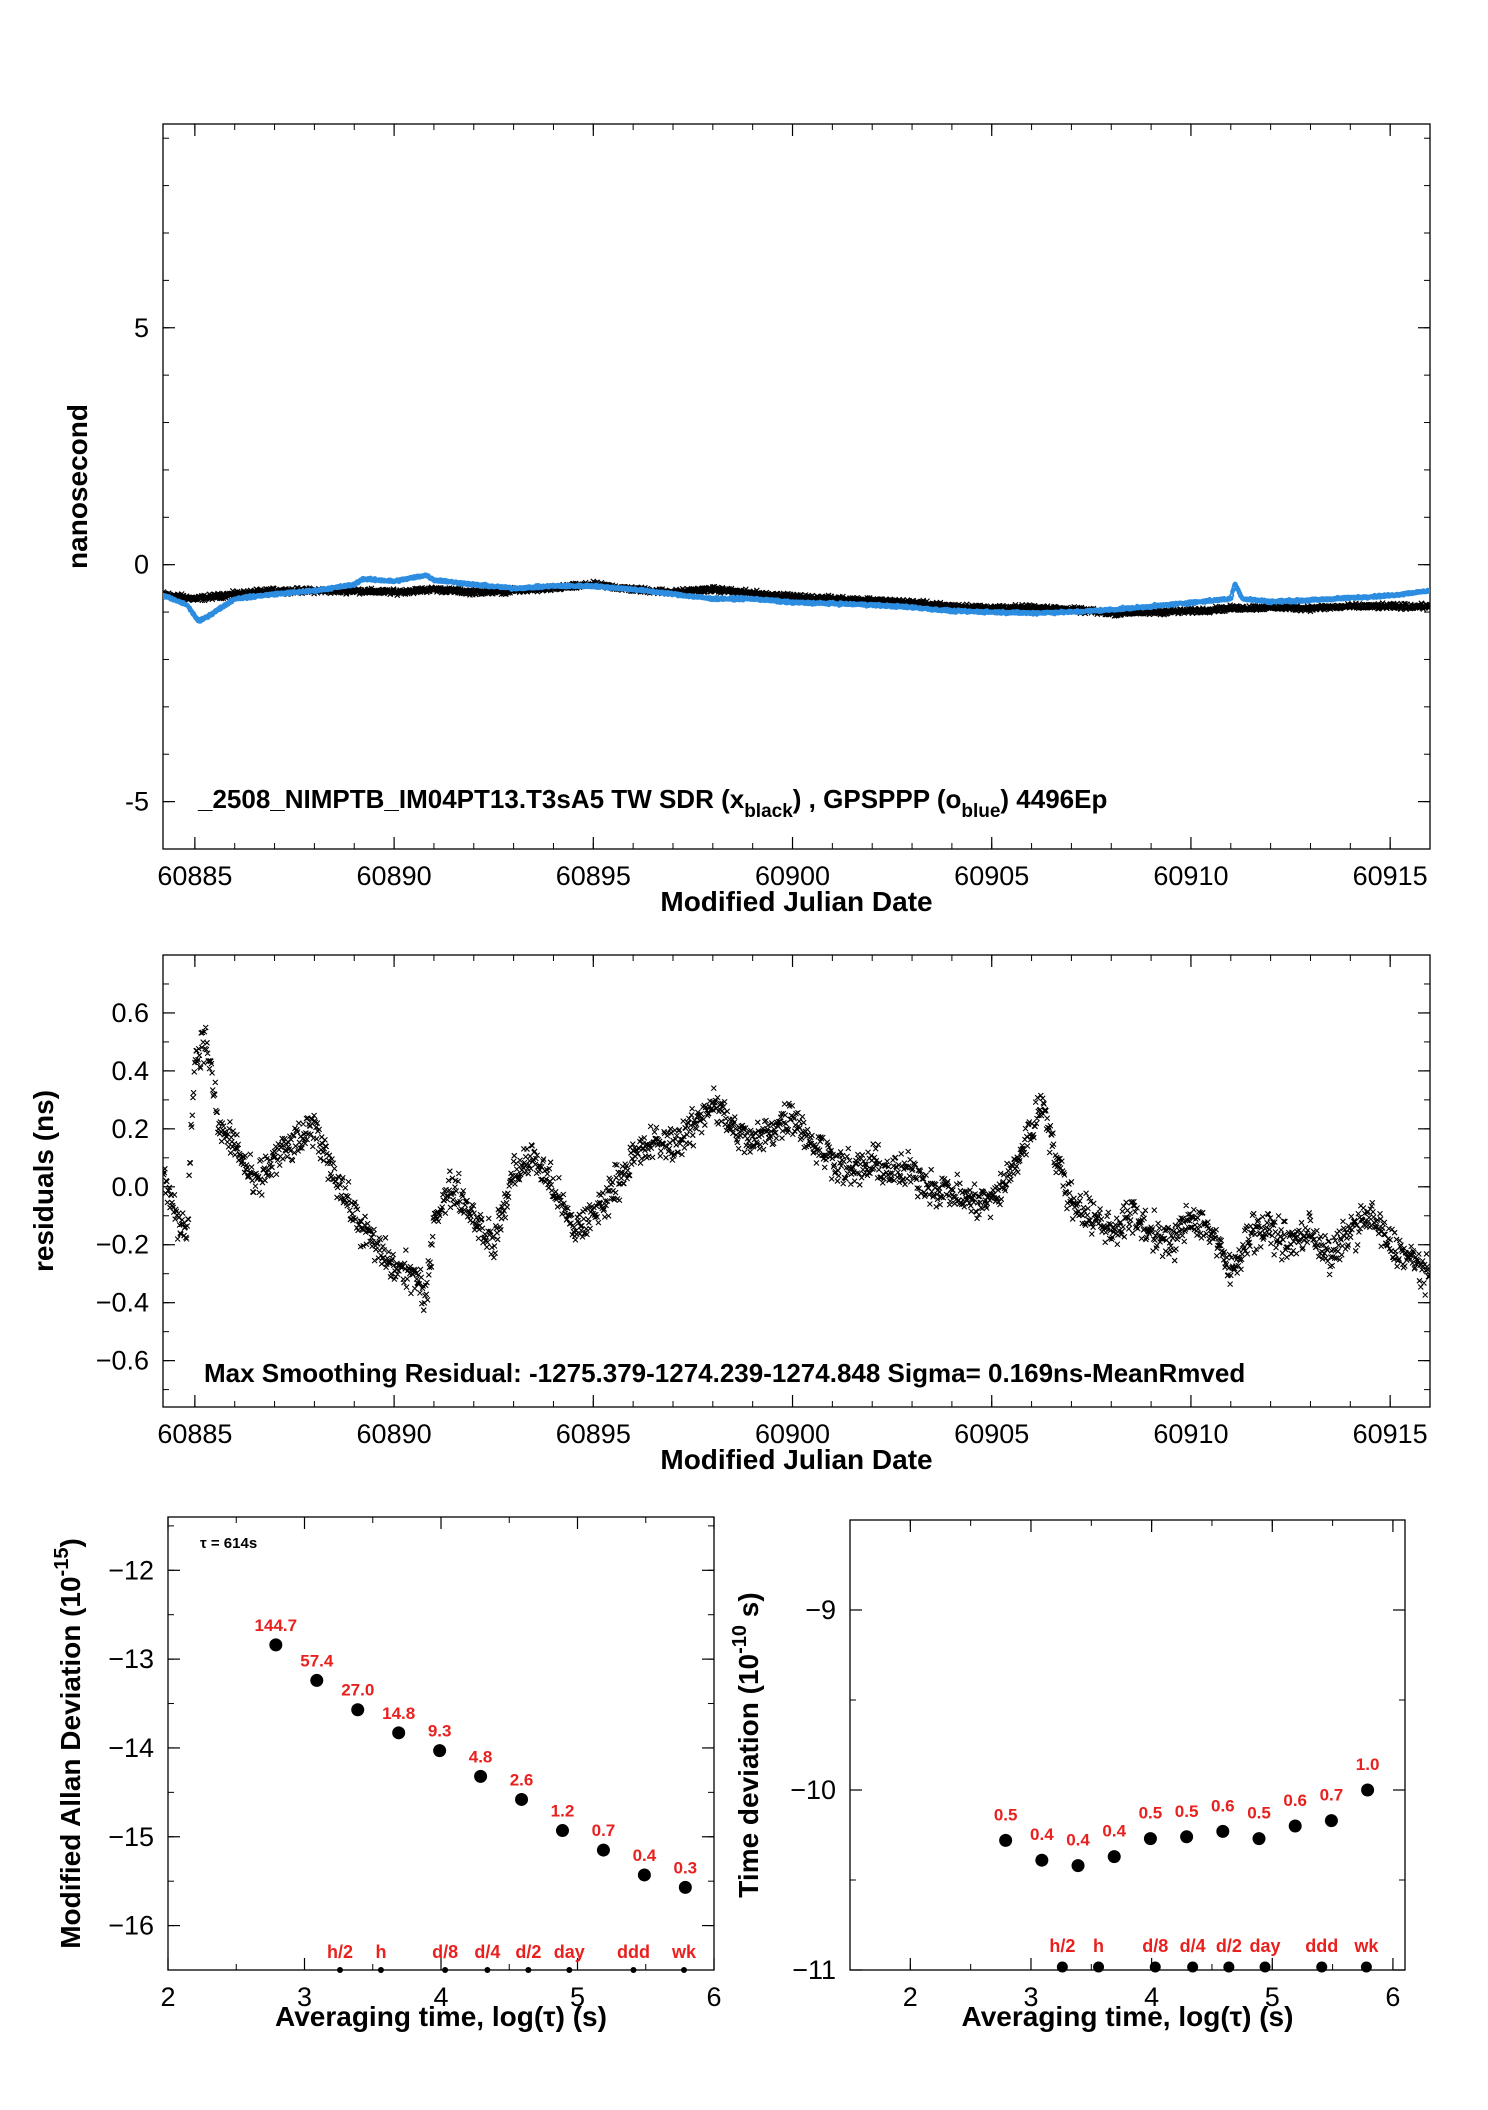  What do you see at coordinates (820, 1610) in the screenshot?
I see `y-tick-label: −9` at bounding box center [820, 1610].